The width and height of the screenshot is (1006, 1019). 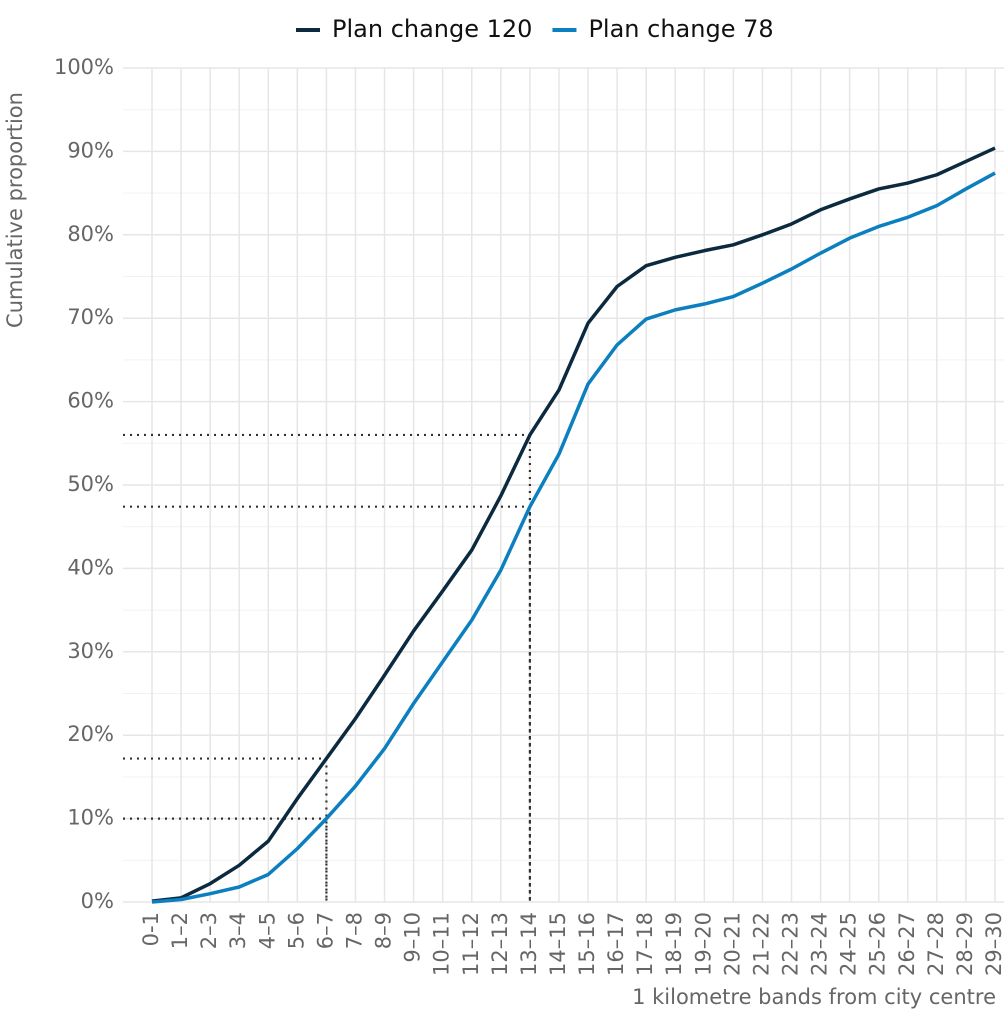 I want to click on x-tick-label: 29–30, so click(x=994, y=944).